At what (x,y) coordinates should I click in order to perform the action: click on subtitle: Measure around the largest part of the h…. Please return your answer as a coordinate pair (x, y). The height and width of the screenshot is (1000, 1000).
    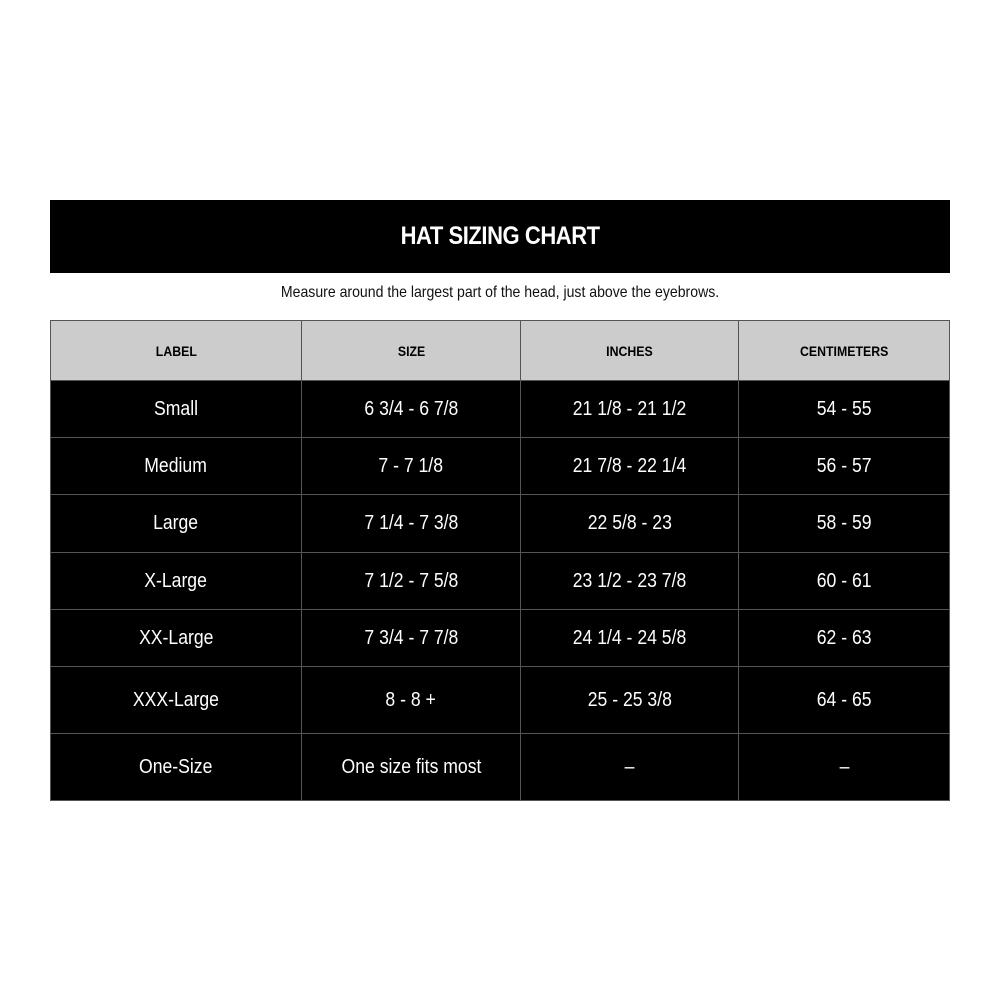
    Looking at the image, I should click on (500, 293).